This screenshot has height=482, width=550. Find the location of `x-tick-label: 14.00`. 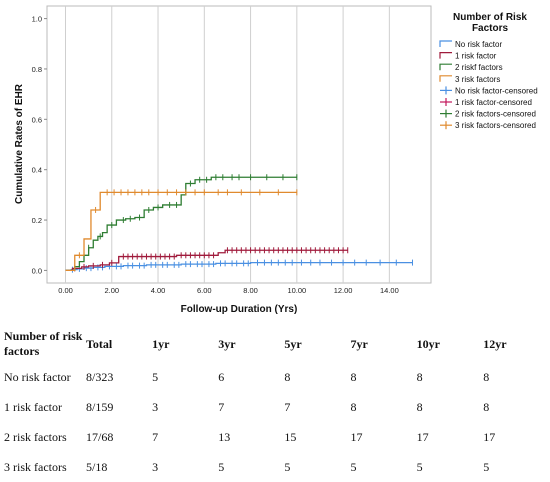

x-tick-label: 14.00 is located at coordinates (389, 290).